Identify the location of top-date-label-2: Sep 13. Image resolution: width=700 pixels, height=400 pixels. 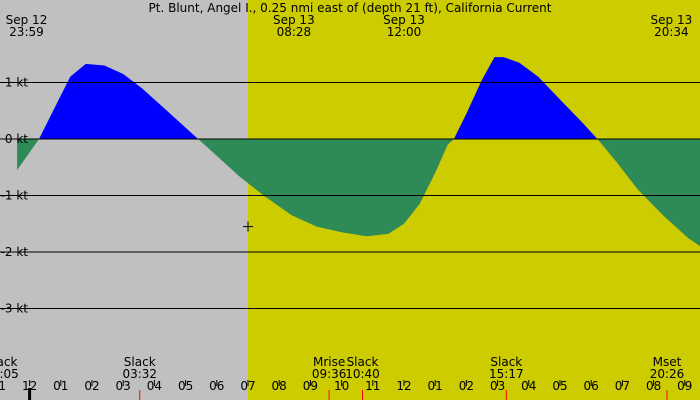
(404, 20).